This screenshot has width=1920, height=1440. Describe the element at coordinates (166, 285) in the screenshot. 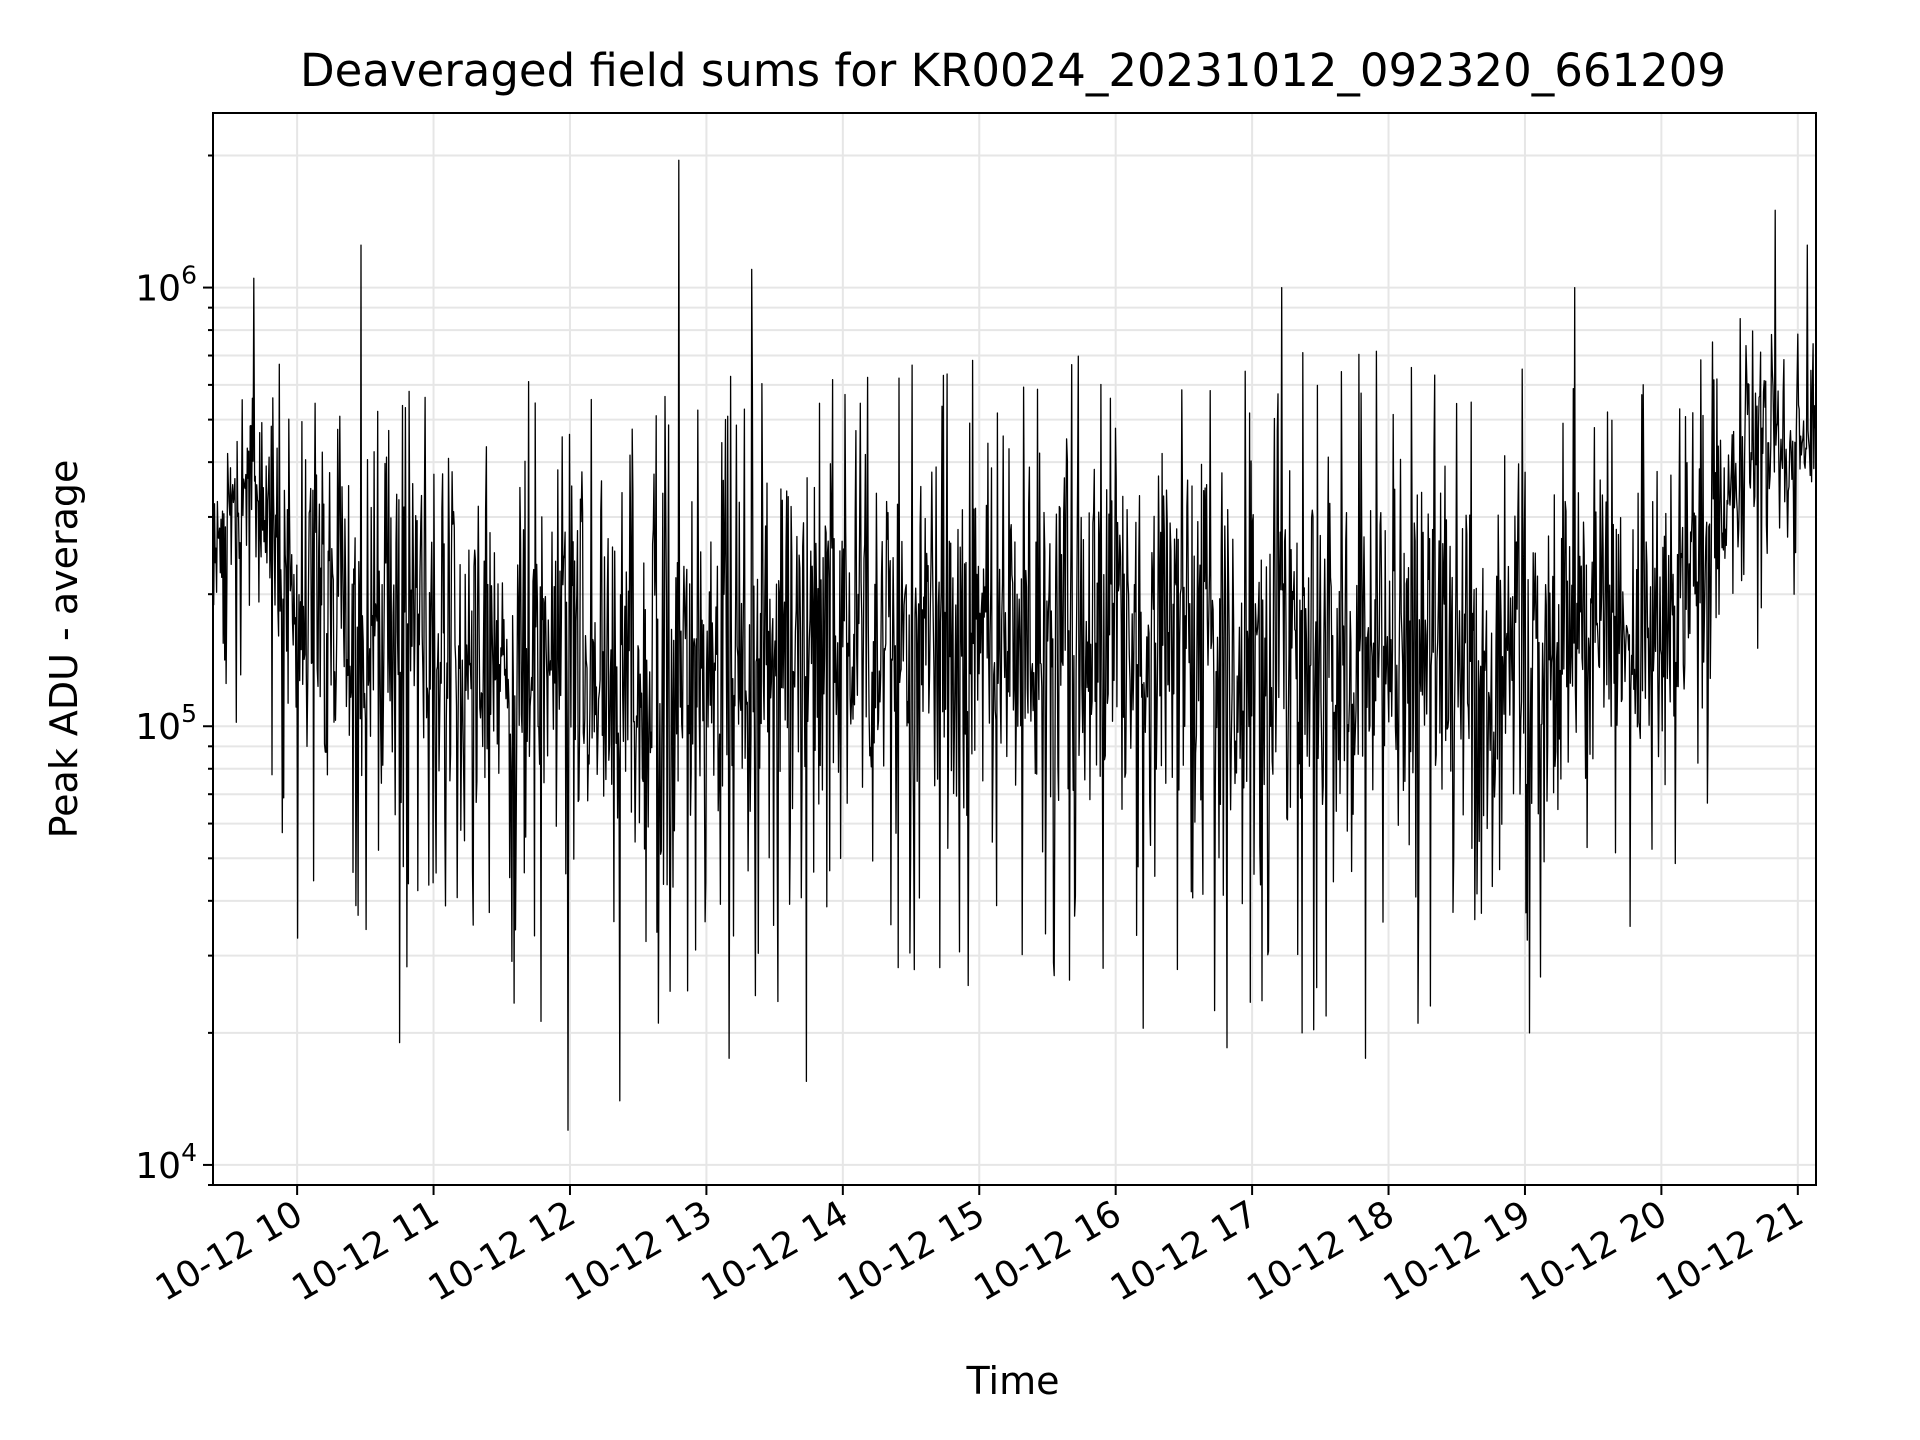

I see `y-tick-label: 10⁶` at that location.